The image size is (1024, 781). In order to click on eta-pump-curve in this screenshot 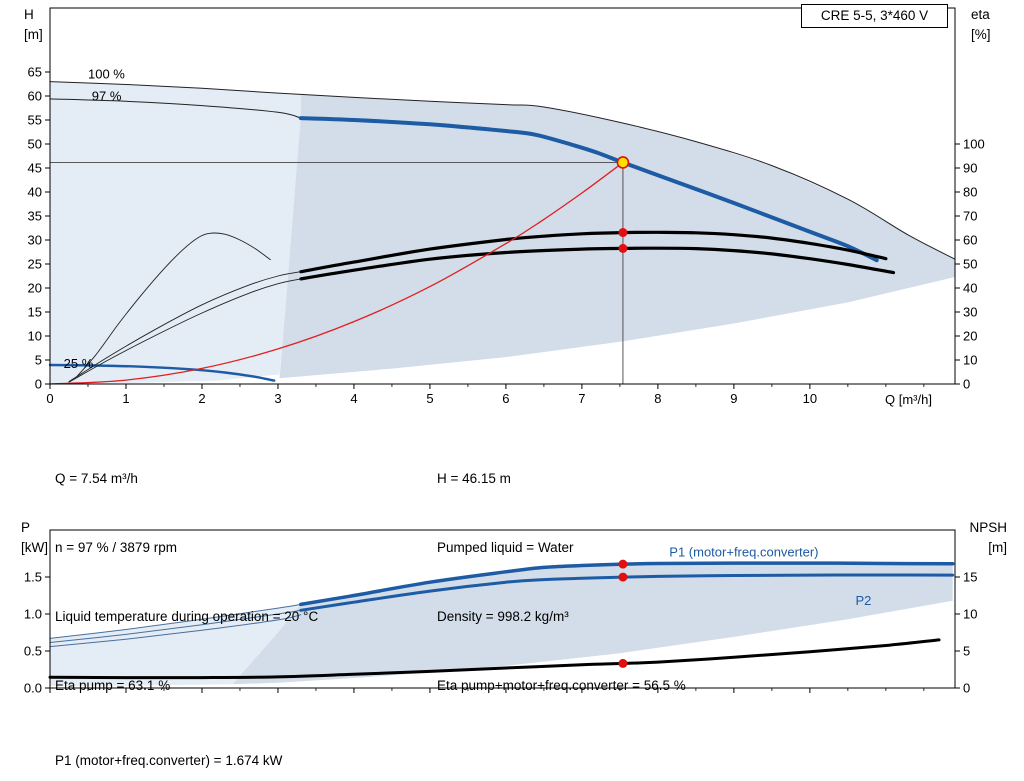, I will do `click(593, 252)`.